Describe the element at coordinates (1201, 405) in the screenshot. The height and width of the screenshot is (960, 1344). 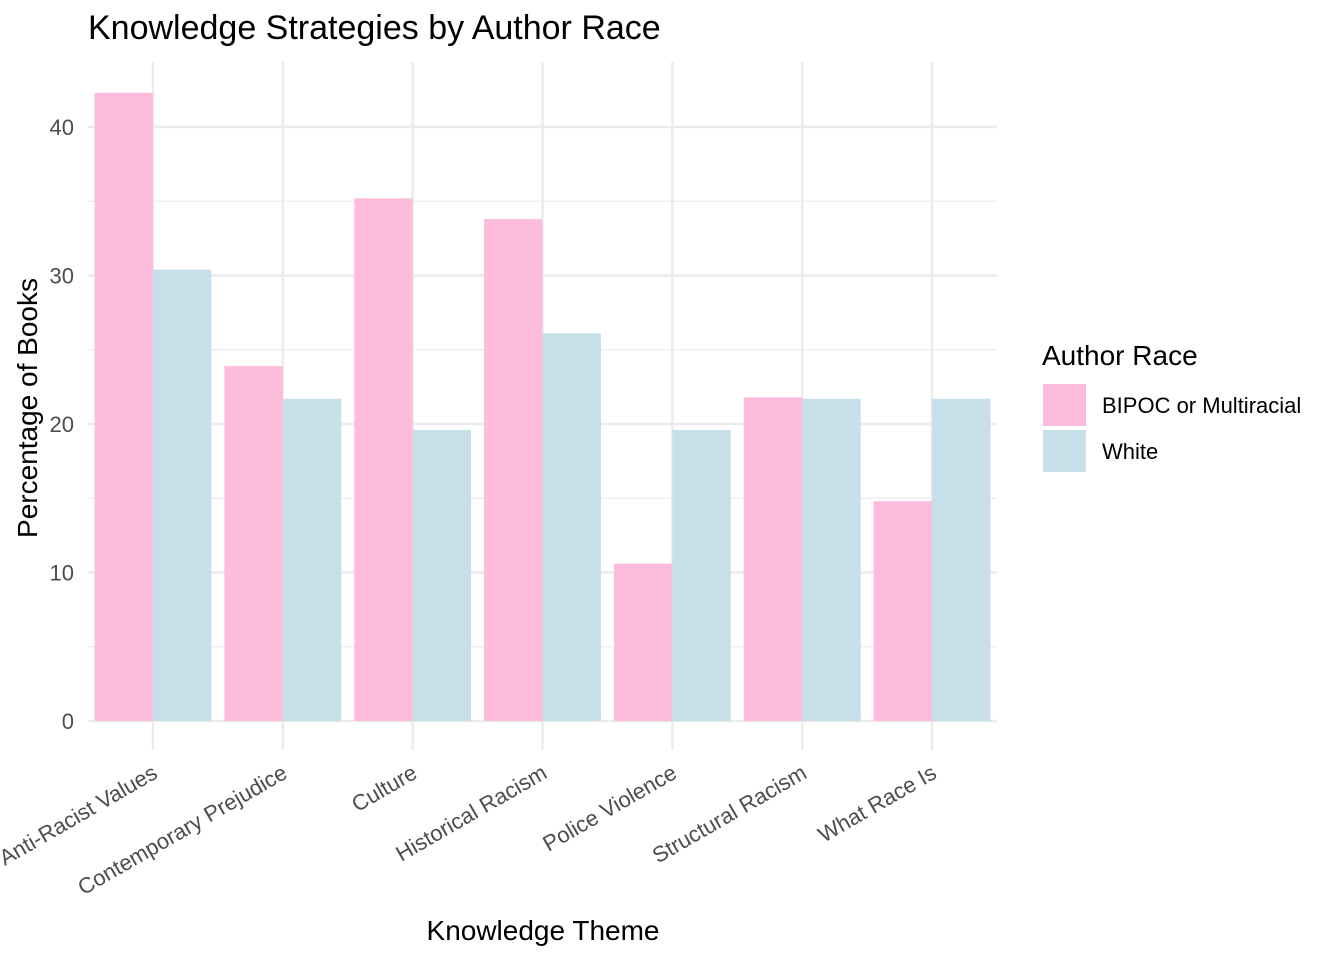
I see `legend-label: BIPOC or Multiracial` at that location.